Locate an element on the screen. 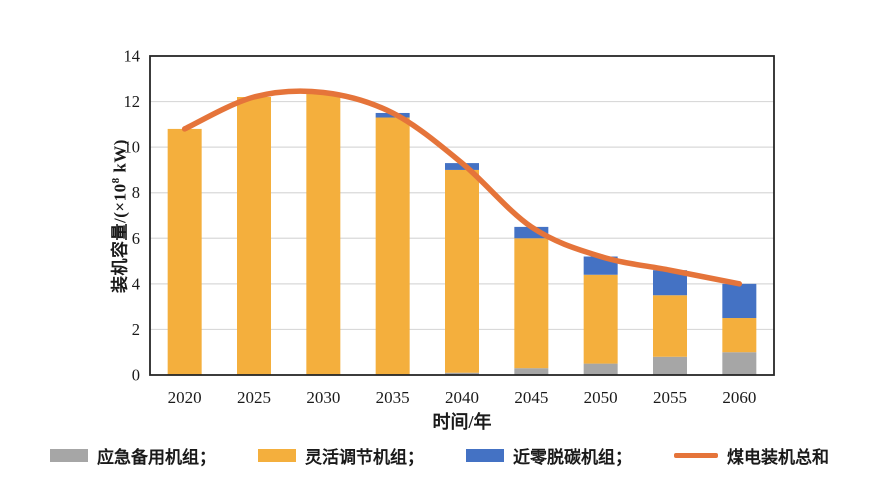  legend-item-2: 近零脱碳机组； is located at coordinates (549, 455).